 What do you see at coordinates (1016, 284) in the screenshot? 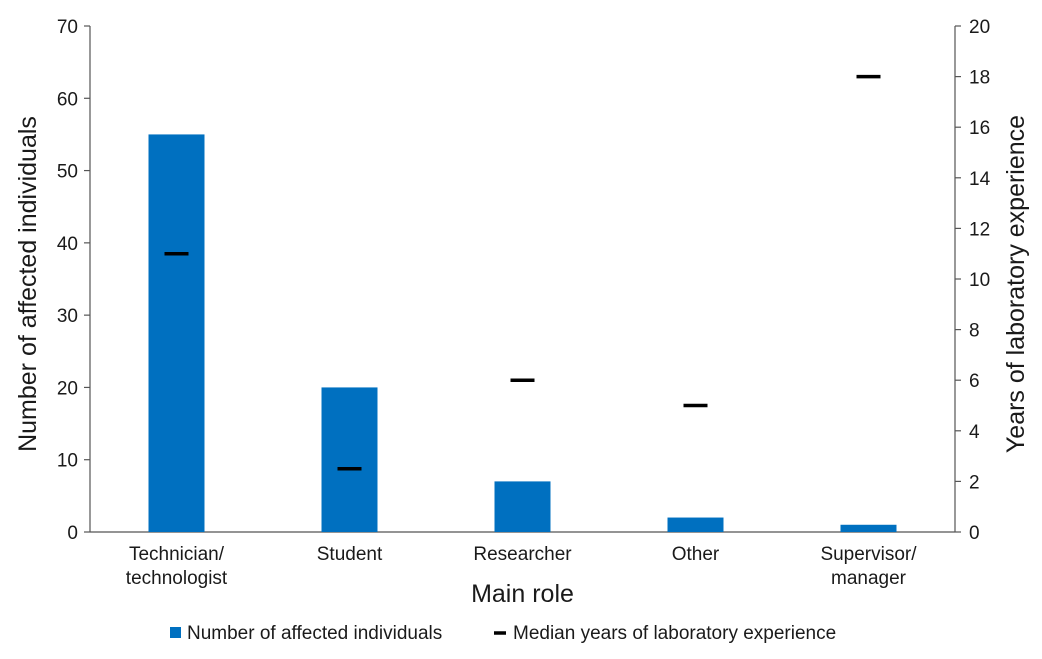
I see `y2-axis-title: Years of laboratory experience` at bounding box center [1016, 284].